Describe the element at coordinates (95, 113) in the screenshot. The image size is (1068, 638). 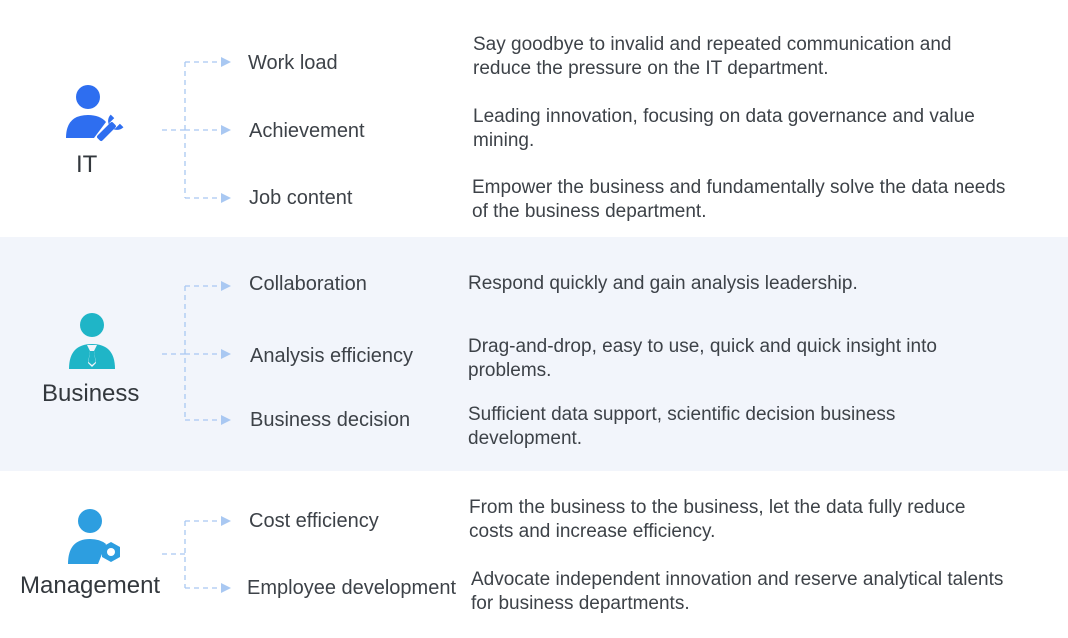
I see `person-wrench-icon` at that location.